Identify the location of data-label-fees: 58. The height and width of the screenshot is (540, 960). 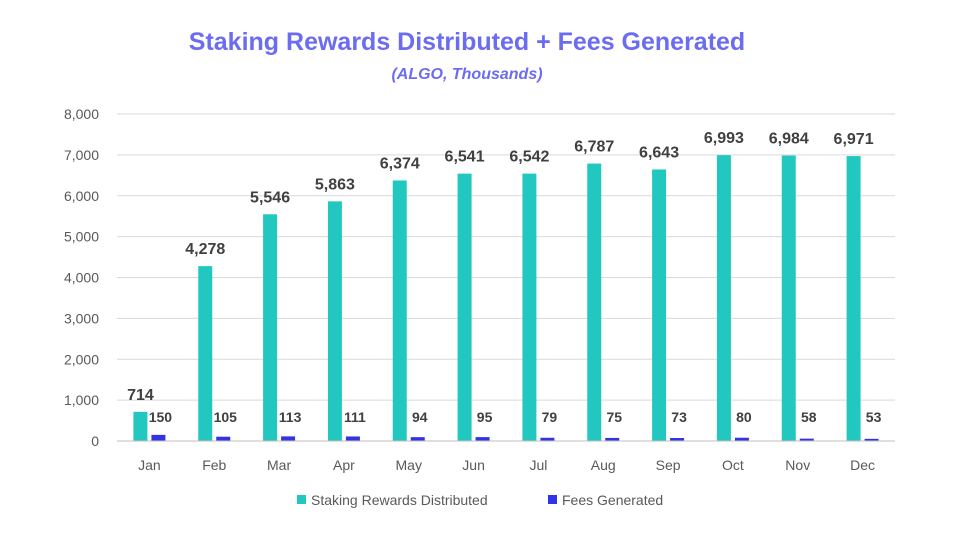
(809, 417).